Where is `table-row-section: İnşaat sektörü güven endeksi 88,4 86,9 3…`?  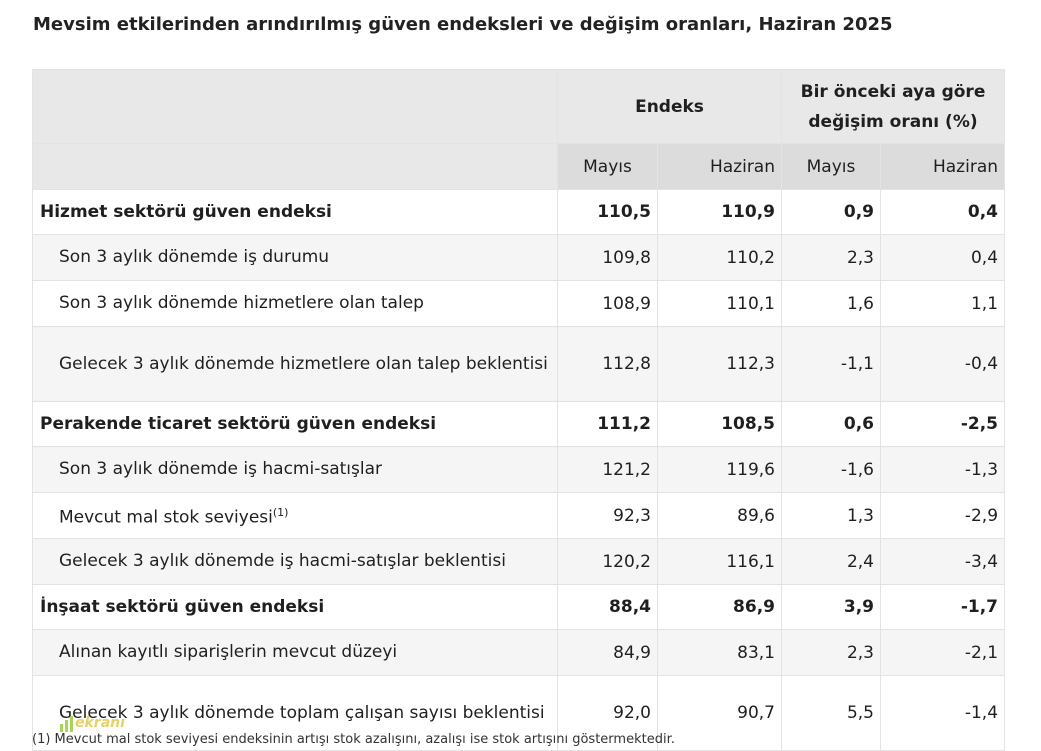
table-row-section: İnşaat sektörü güven endeksi 88,4 86,9 3… is located at coordinates (519, 607).